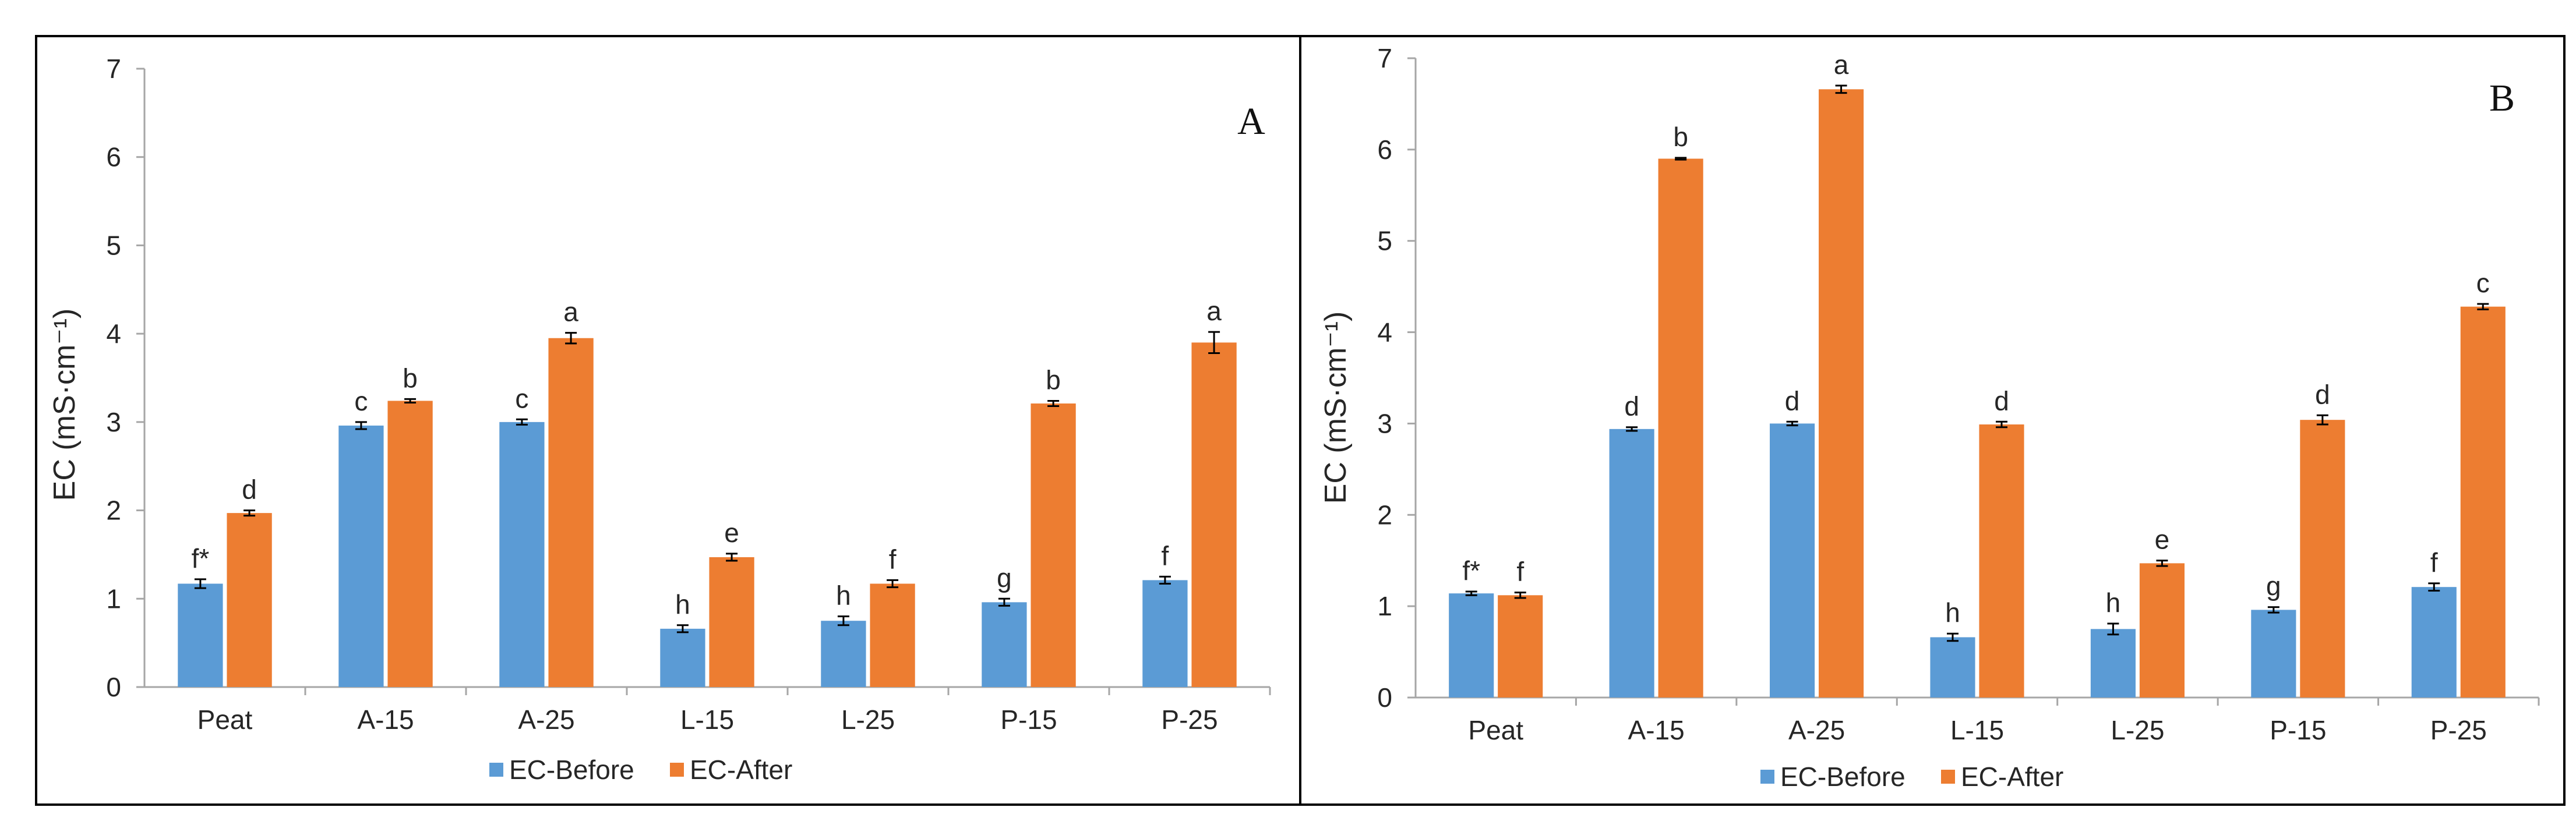 Image resolution: width=2576 pixels, height=839 pixels. Describe the element at coordinates (1251, 121) in the screenshot. I see `panel-label: A` at that location.